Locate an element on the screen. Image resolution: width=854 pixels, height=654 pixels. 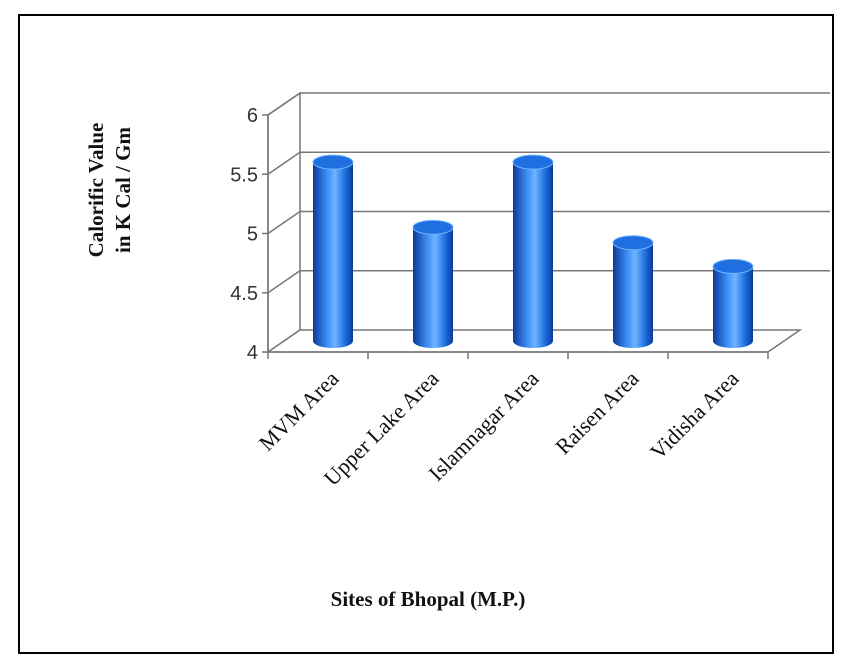
y-axis-title-line1: Calorific Value is located at coordinates (96, 190).